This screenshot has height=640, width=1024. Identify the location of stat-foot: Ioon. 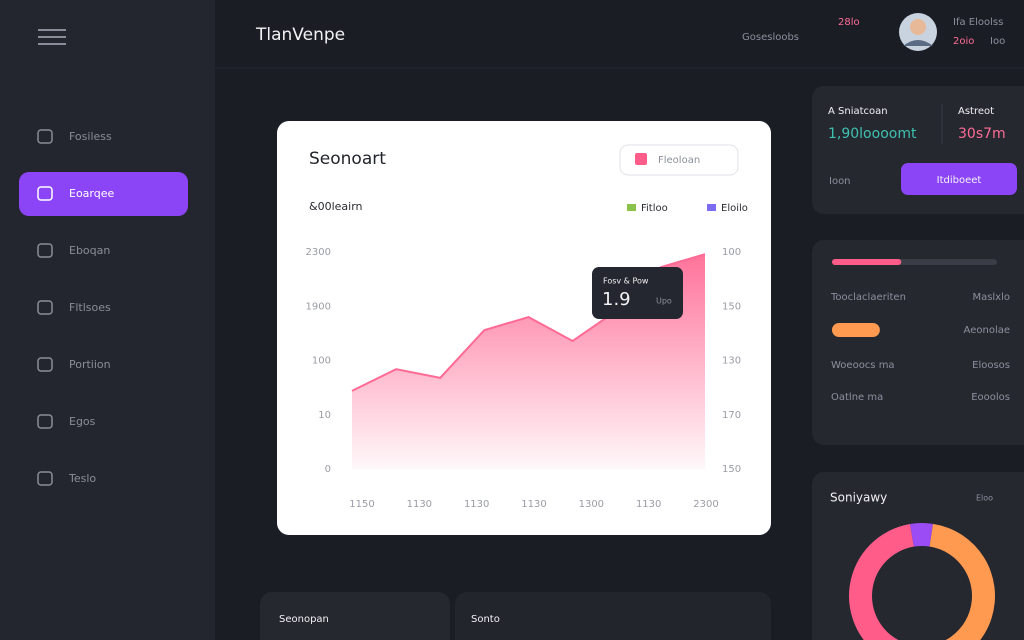
(840, 181).